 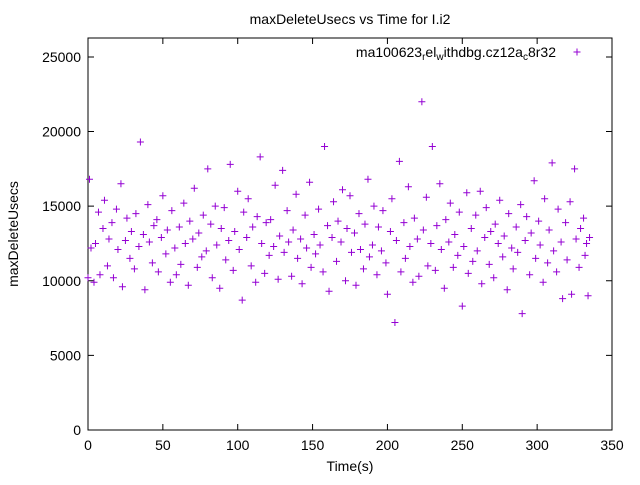 What do you see at coordinates (388, 445) in the screenshot?
I see `x-tick-label: 200` at bounding box center [388, 445].